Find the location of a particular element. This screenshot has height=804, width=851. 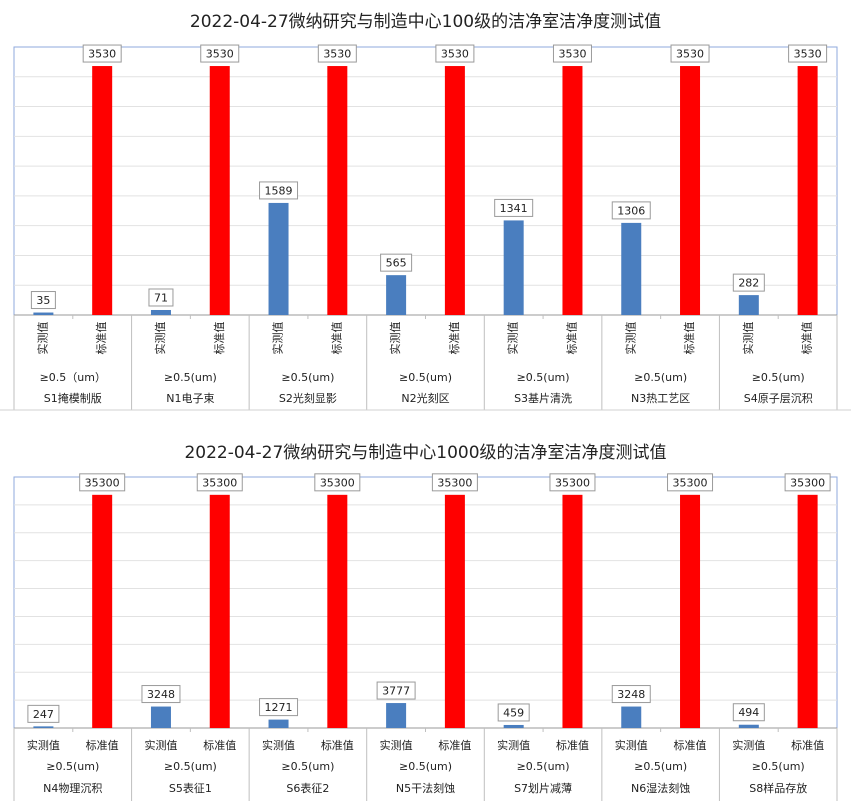

location-label: N3热工艺区 is located at coordinates (660, 398).